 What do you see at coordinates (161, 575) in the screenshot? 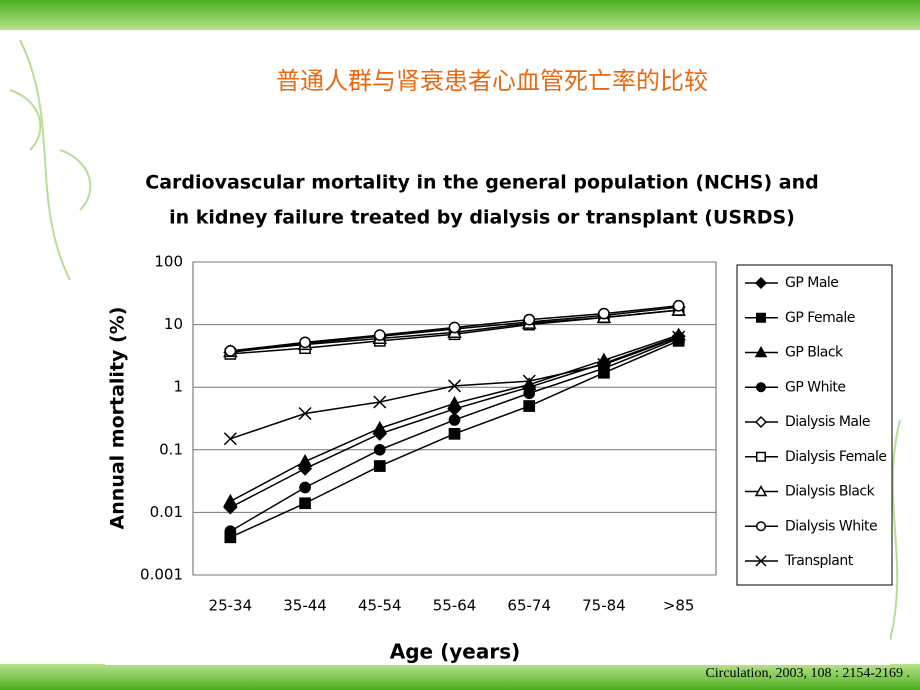
I see `y-tick-label: 0.001` at bounding box center [161, 575].